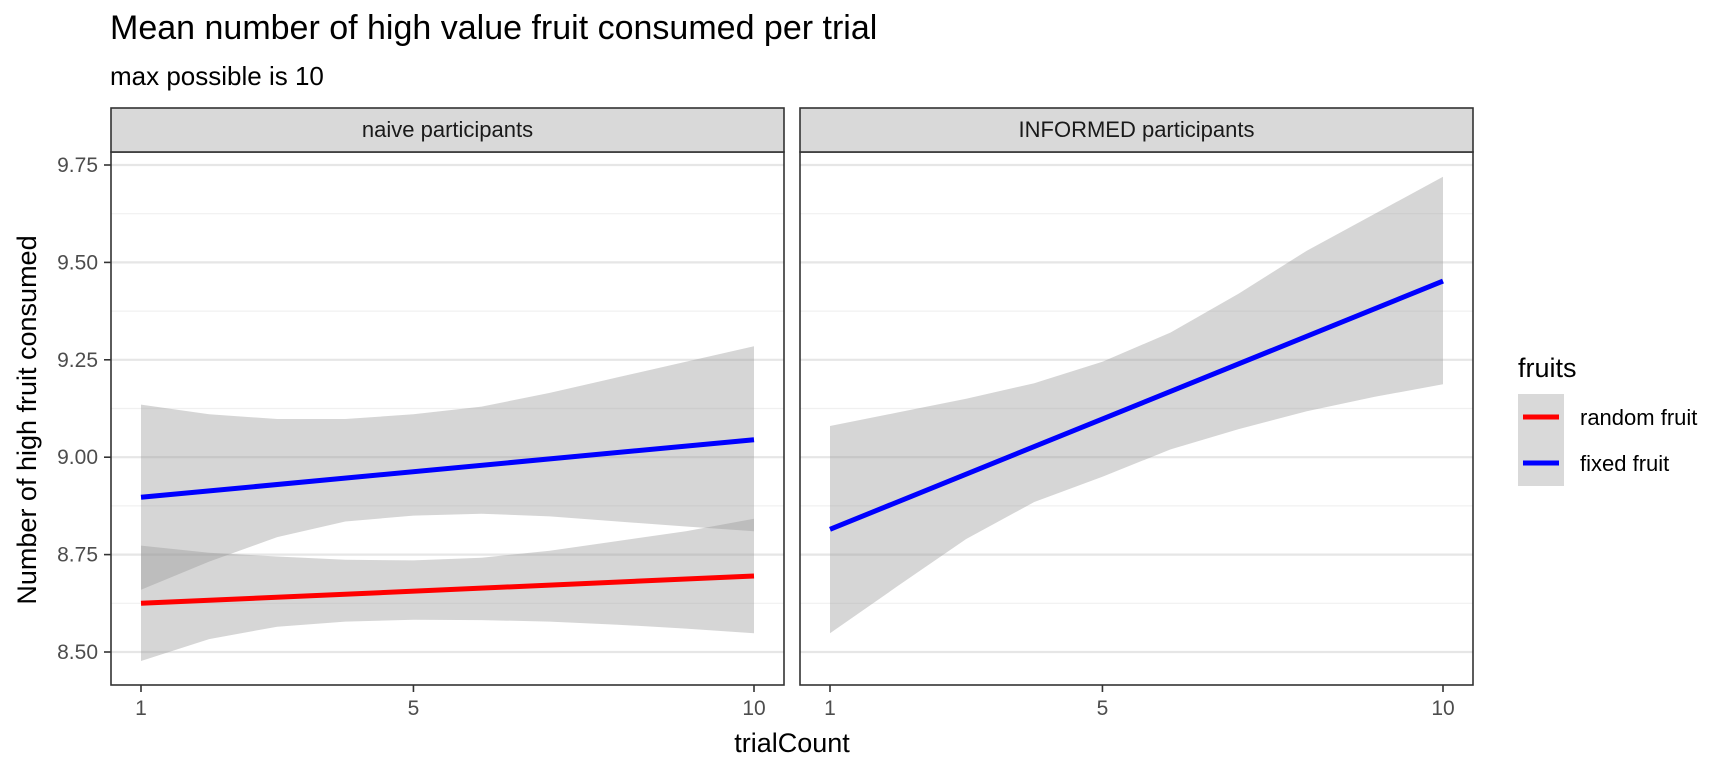 Image resolution: width=1728 pixels, height=768 pixels. Describe the element at coordinates (217, 76) in the screenshot. I see `chart-subtitle: max possible is 10` at that location.